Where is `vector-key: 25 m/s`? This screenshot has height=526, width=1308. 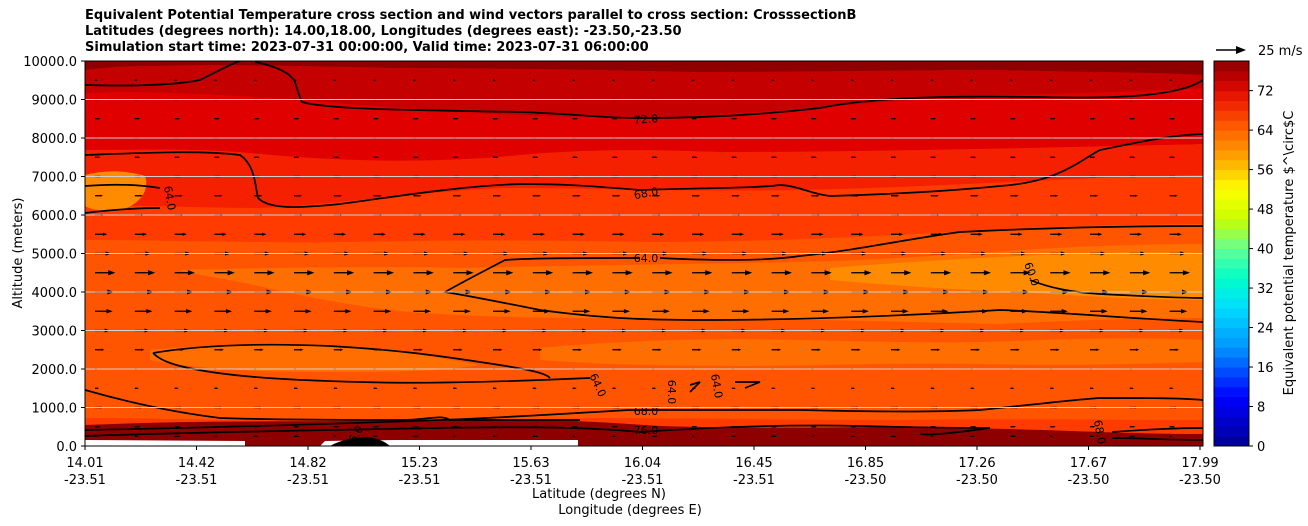
vector-key: 25 m/s is located at coordinates (1259, 51).